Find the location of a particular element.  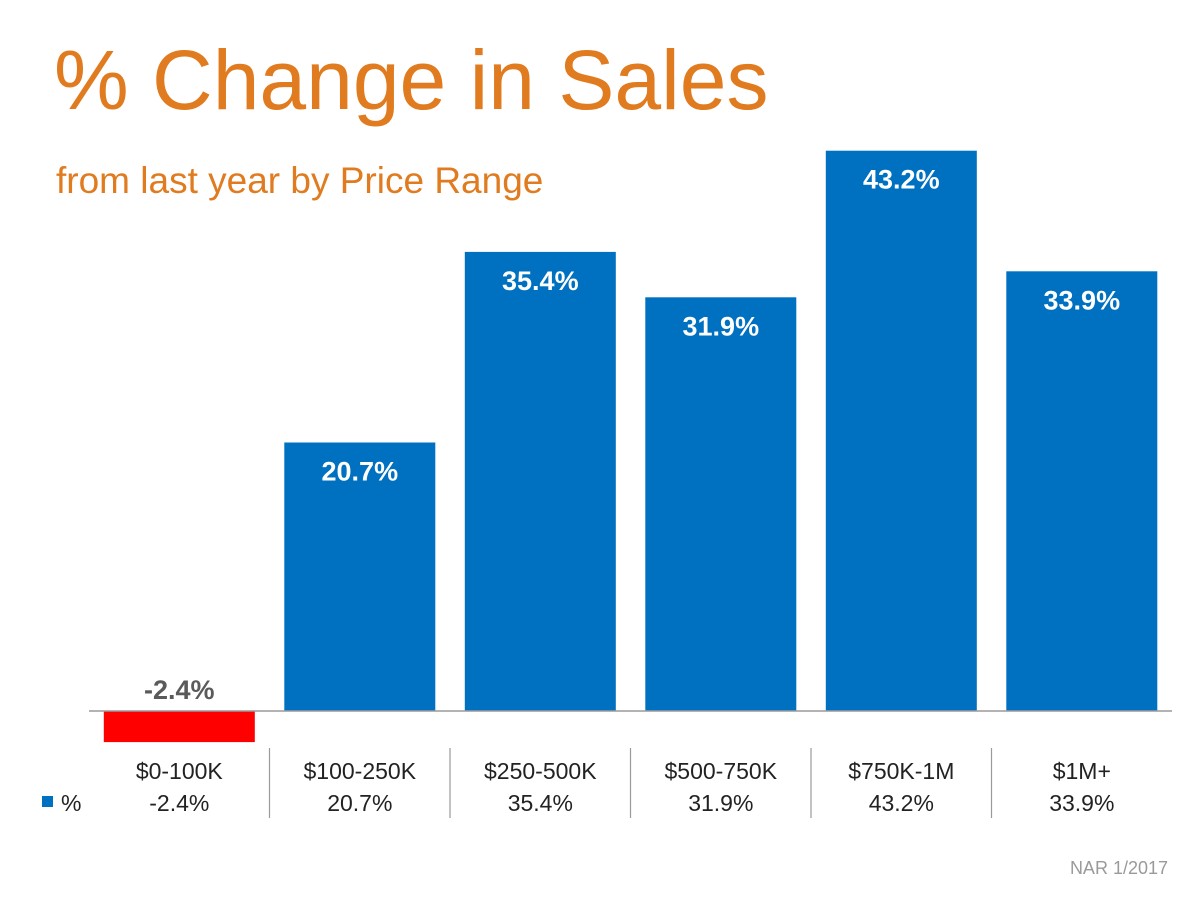

table-value-4: 43.2% is located at coordinates (901, 803).